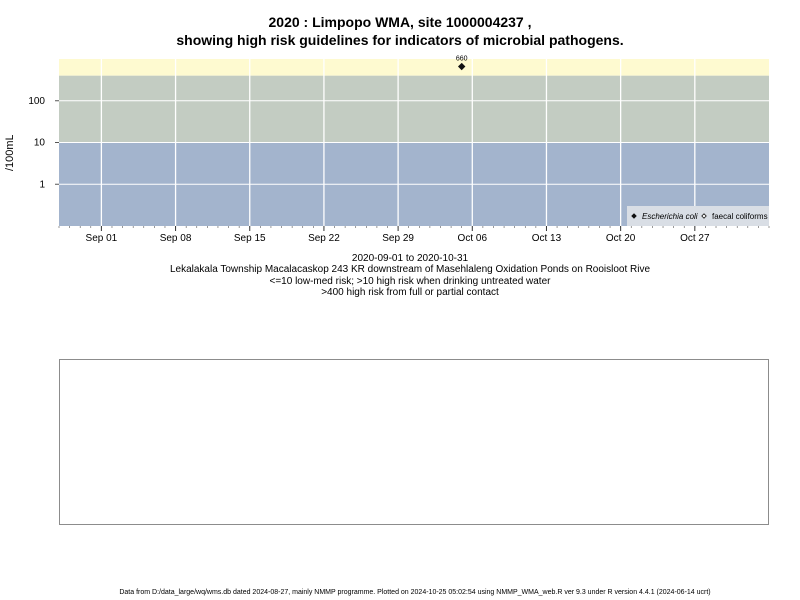 The height and width of the screenshot is (600, 800). Describe the element at coordinates (547, 238) in the screenshot. I see `x-tick-label-6: Oct 13` at that location.